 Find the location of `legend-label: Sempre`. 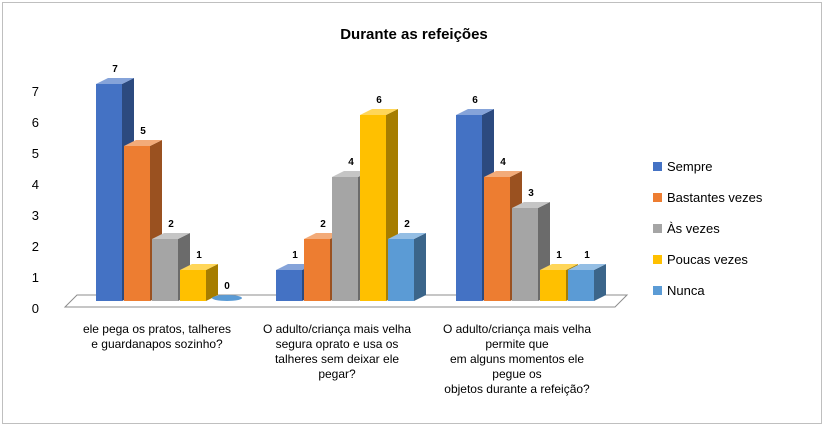

legend-label: Sempre is located at coordinates (690, 166).